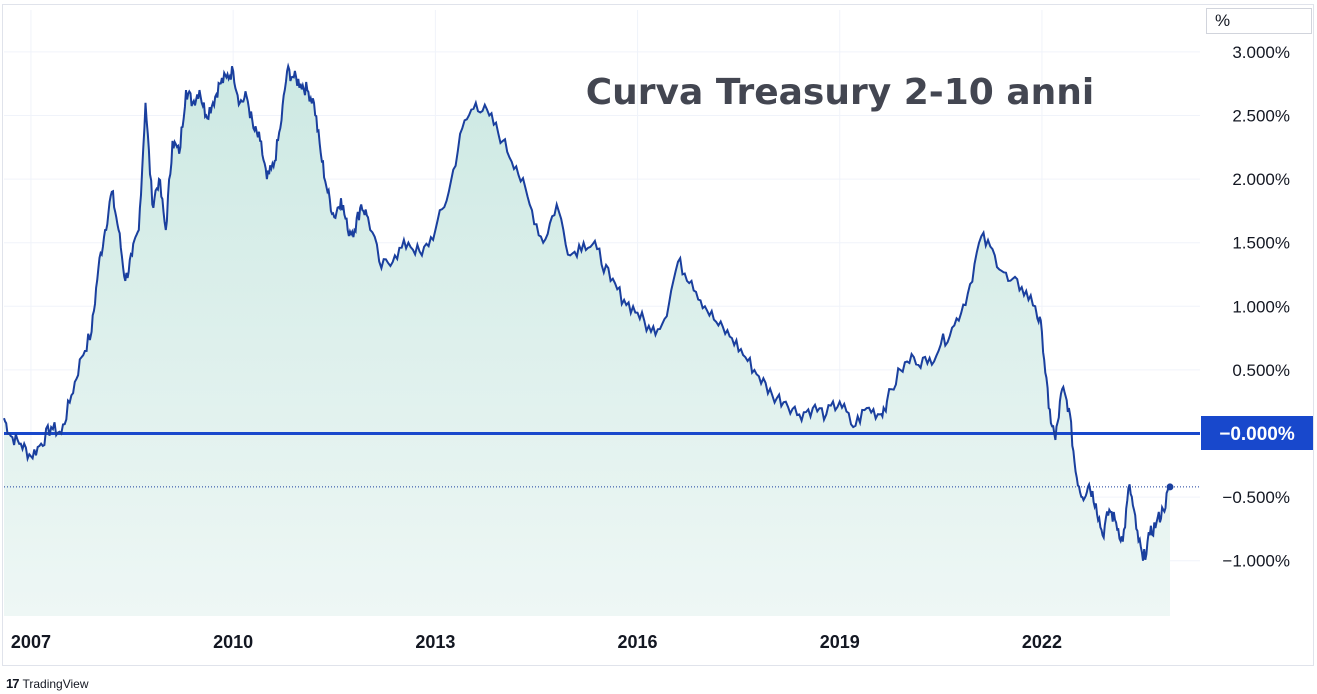 This screenshot has width=1317, height=694. I want to click on y-tick-label: 2.500%, so click(1261, 116).